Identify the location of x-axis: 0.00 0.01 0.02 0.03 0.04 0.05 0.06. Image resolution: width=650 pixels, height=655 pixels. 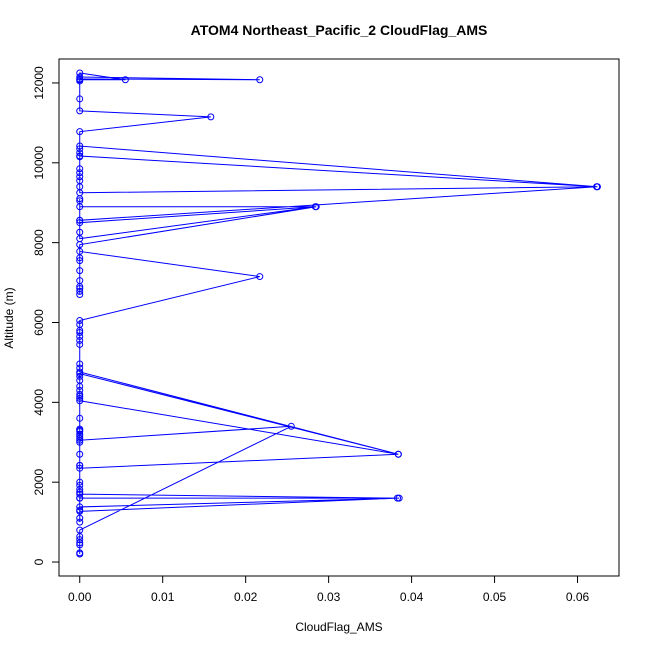
(329, 589).